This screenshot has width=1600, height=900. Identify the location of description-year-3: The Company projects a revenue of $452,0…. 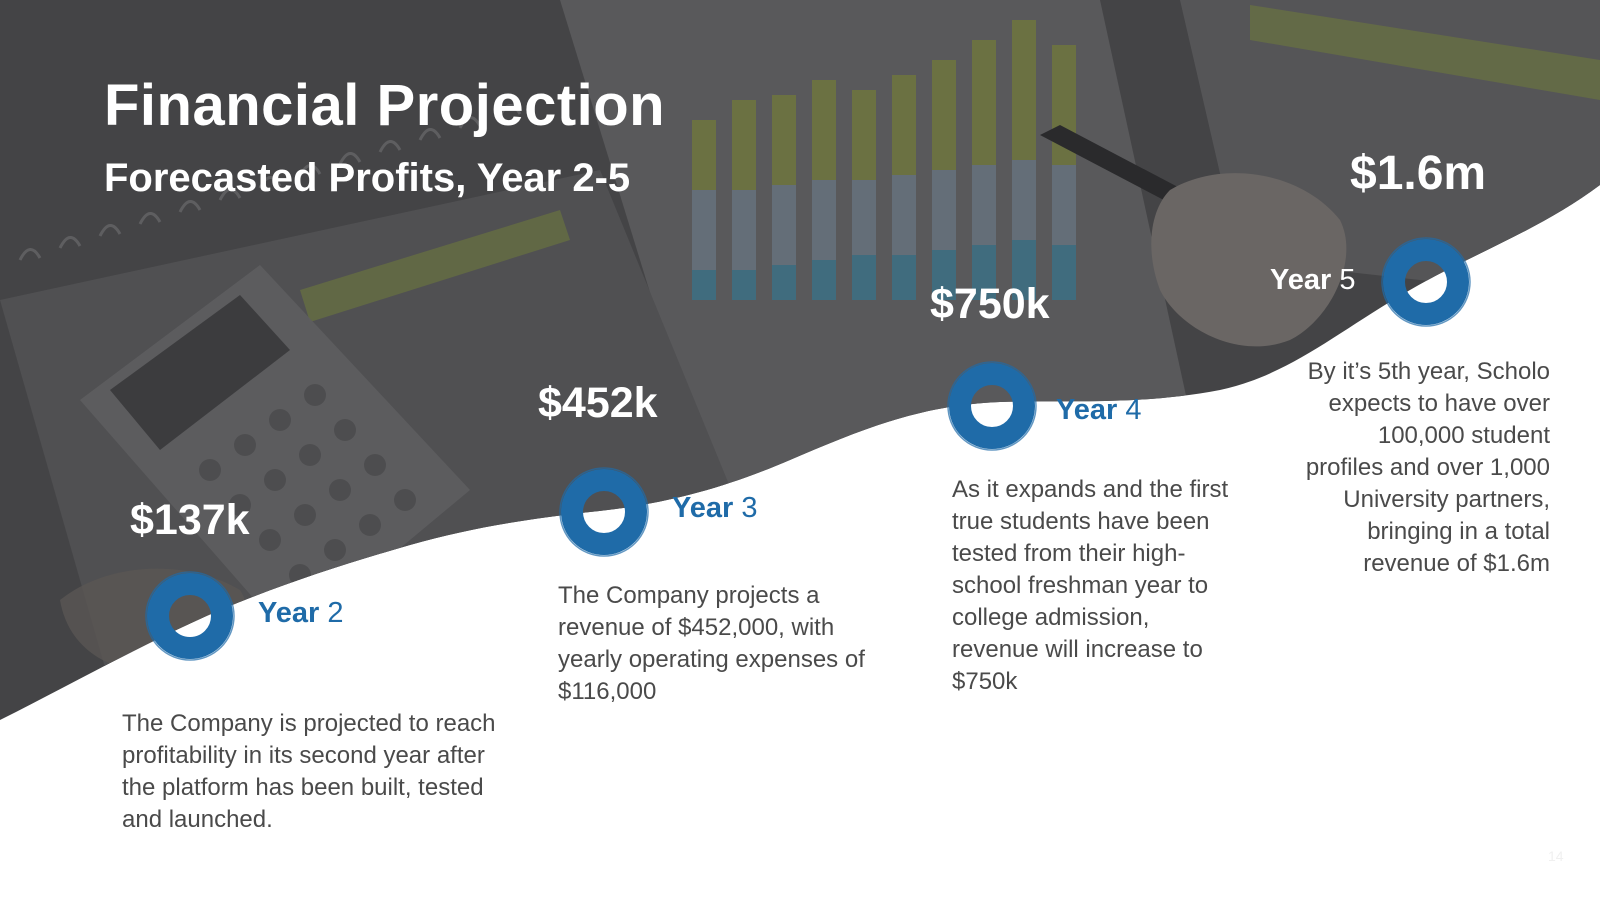
(711, 643).